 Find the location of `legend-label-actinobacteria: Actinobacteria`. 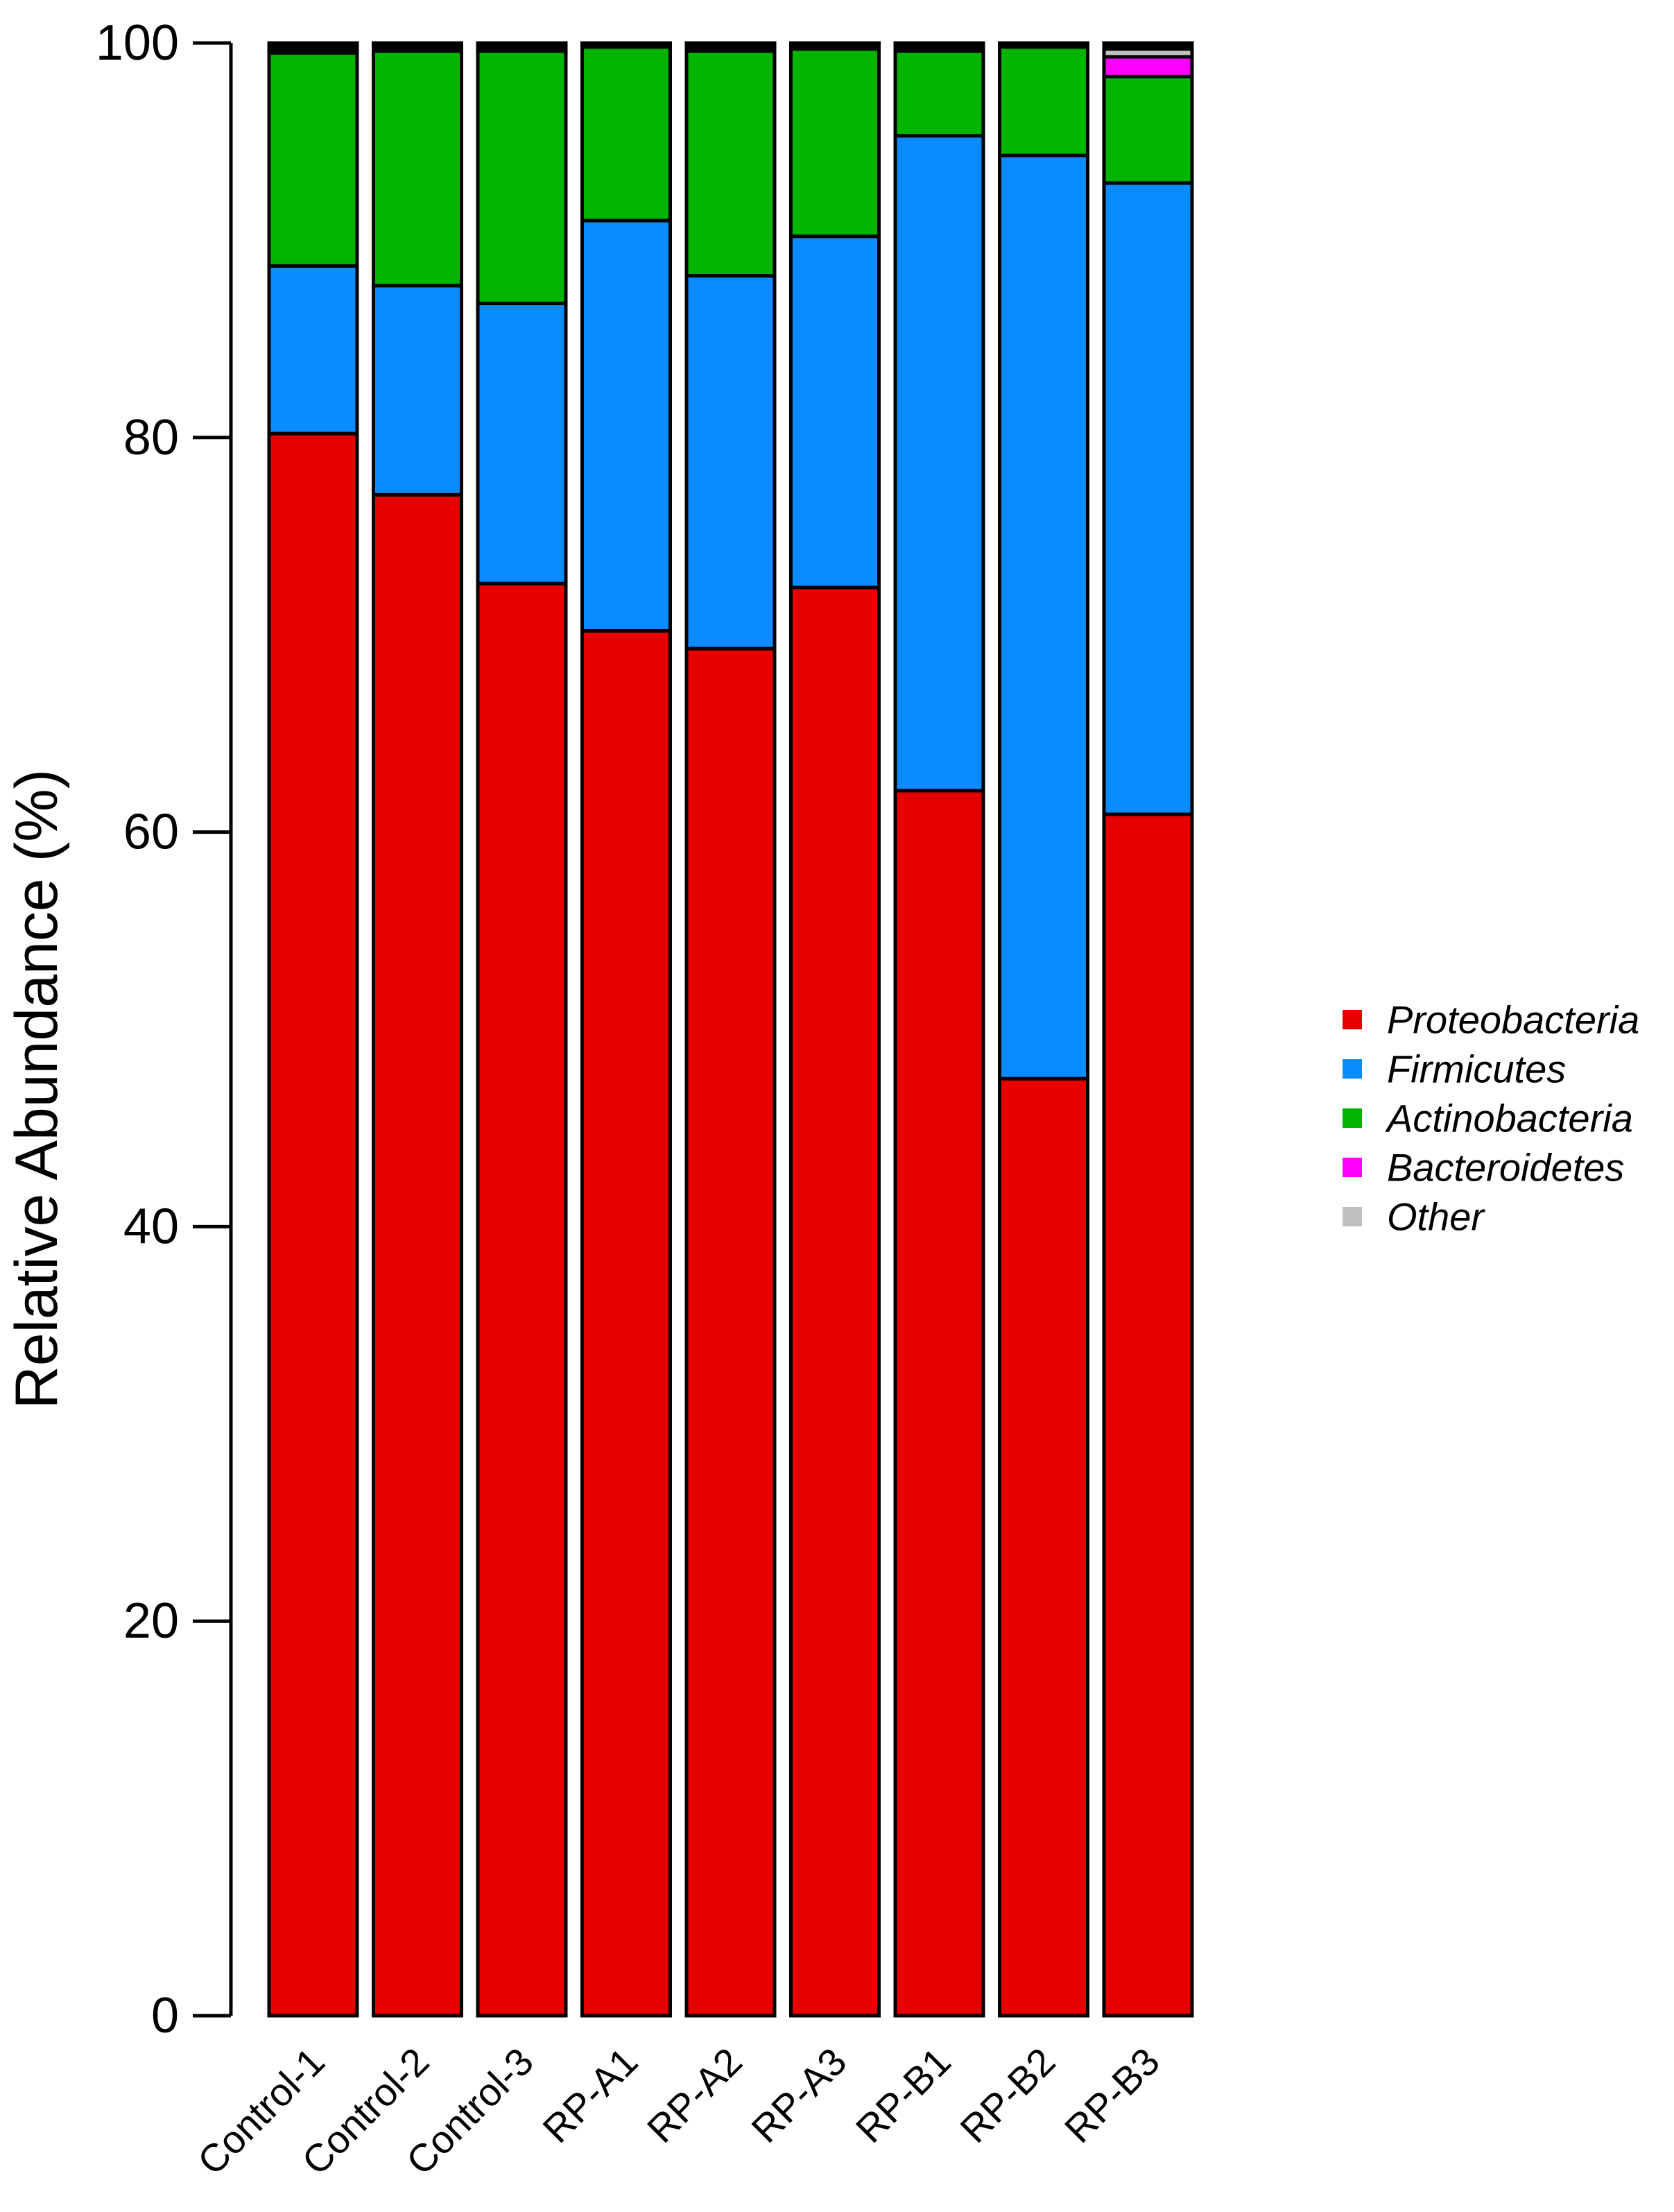

legend-label-actinobacteria: Actinobacteria is located at coordinates (1509, 1118).